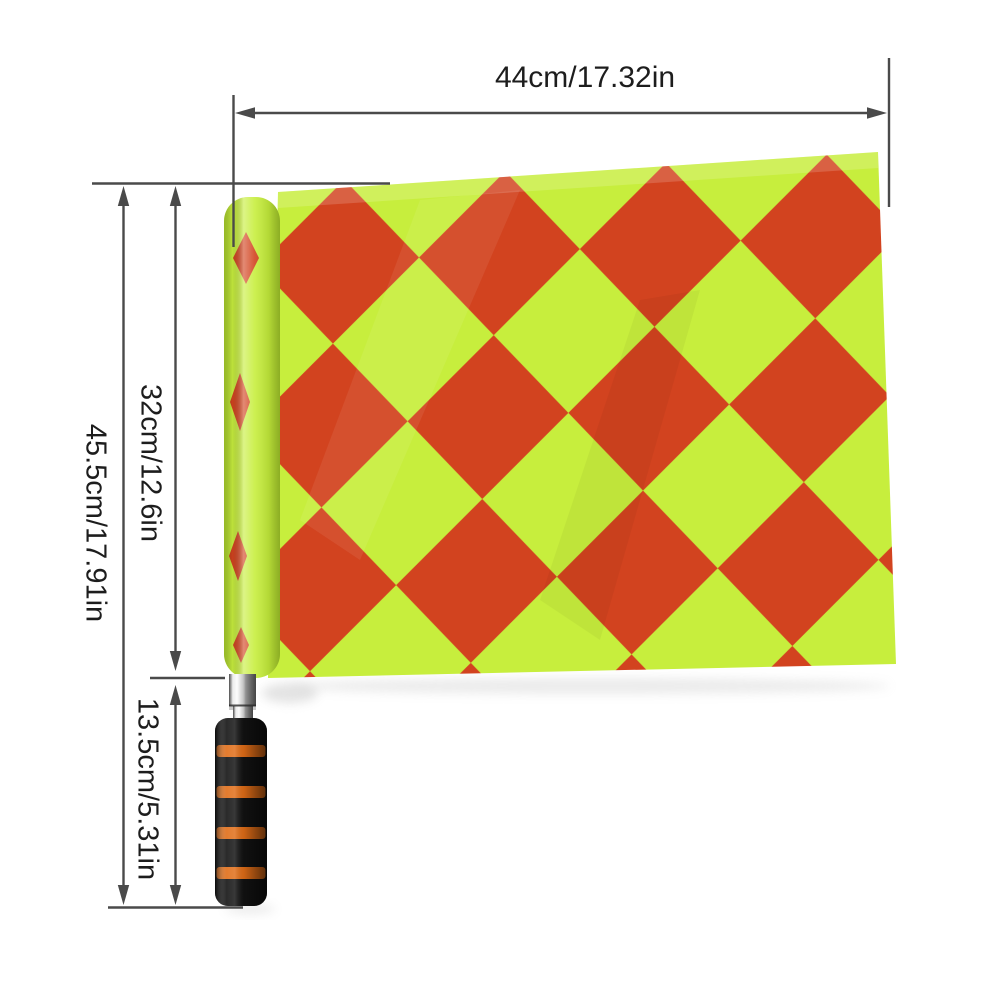  I want to click on flag-pole, so click(242, 697).